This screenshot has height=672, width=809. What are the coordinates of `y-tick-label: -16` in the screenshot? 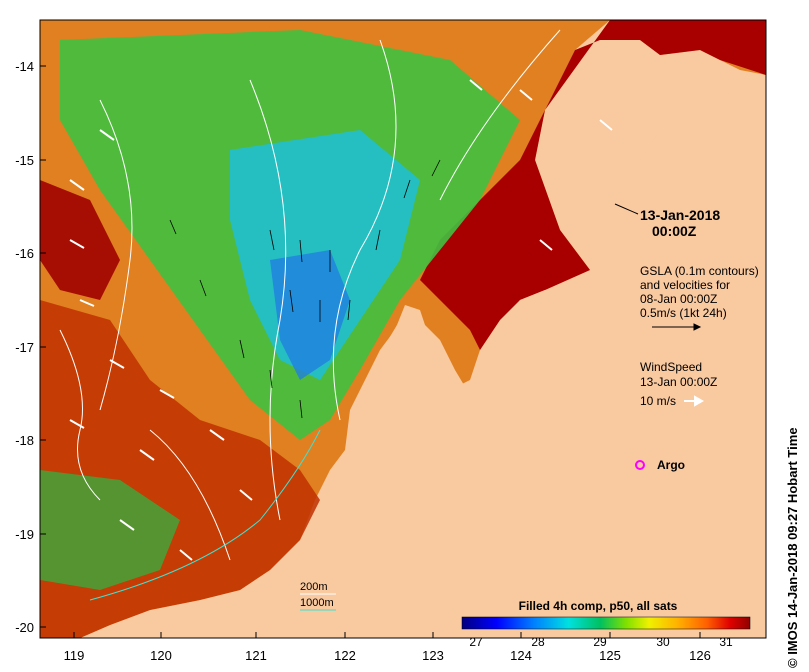 It's located at (24, 253).